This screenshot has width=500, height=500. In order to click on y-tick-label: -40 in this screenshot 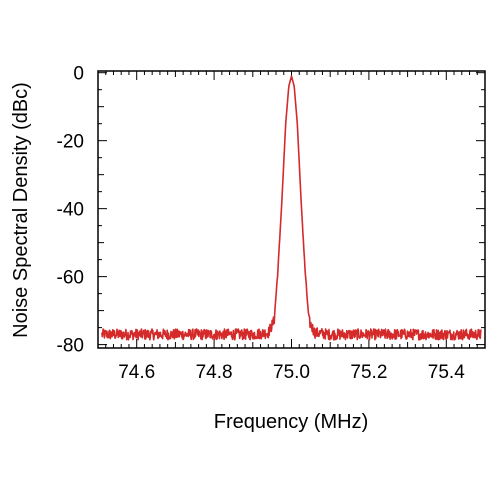, I will do `click(70, 210)`.